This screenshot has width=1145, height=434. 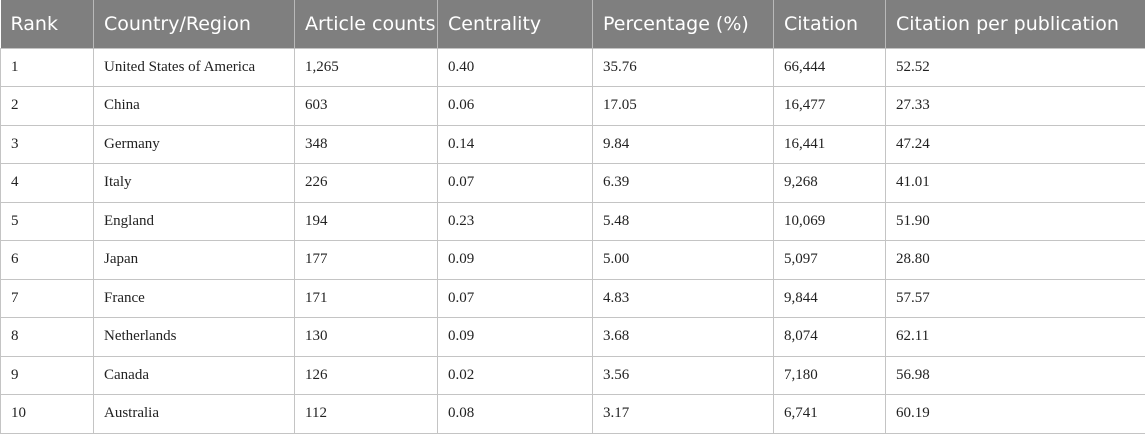 What do you see at coordinates (194, 183) in the screenshot?
I see `cell-country: Italy` at bounding box center [194, 183].